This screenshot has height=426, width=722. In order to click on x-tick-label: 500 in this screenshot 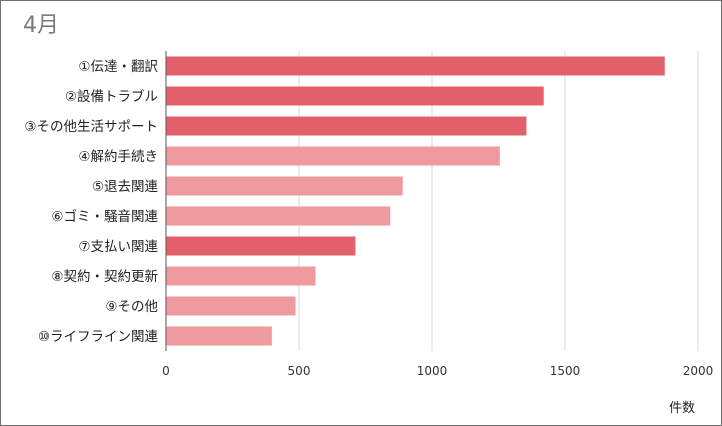, I will do `click(299, 371)`.